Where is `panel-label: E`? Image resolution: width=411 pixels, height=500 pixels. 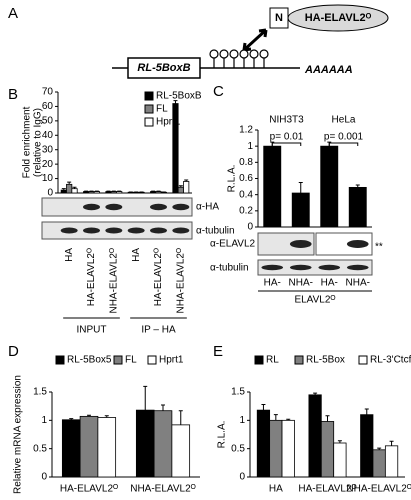 panel-label: E is located at coordinates (218, 351).